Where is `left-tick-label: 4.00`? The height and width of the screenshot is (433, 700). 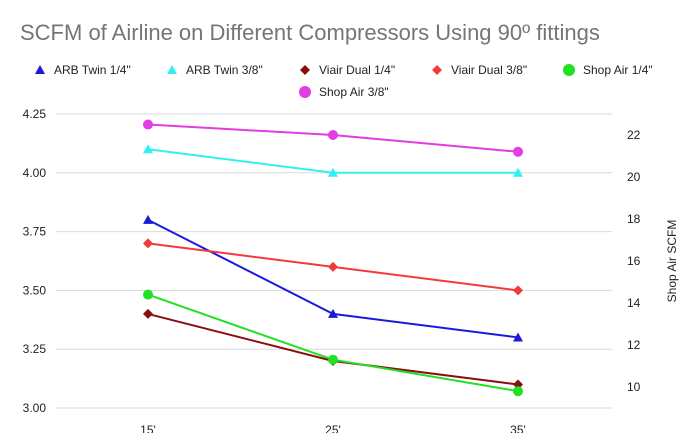
left-tick-label: 4.00 is located at coordinates (35, 173).